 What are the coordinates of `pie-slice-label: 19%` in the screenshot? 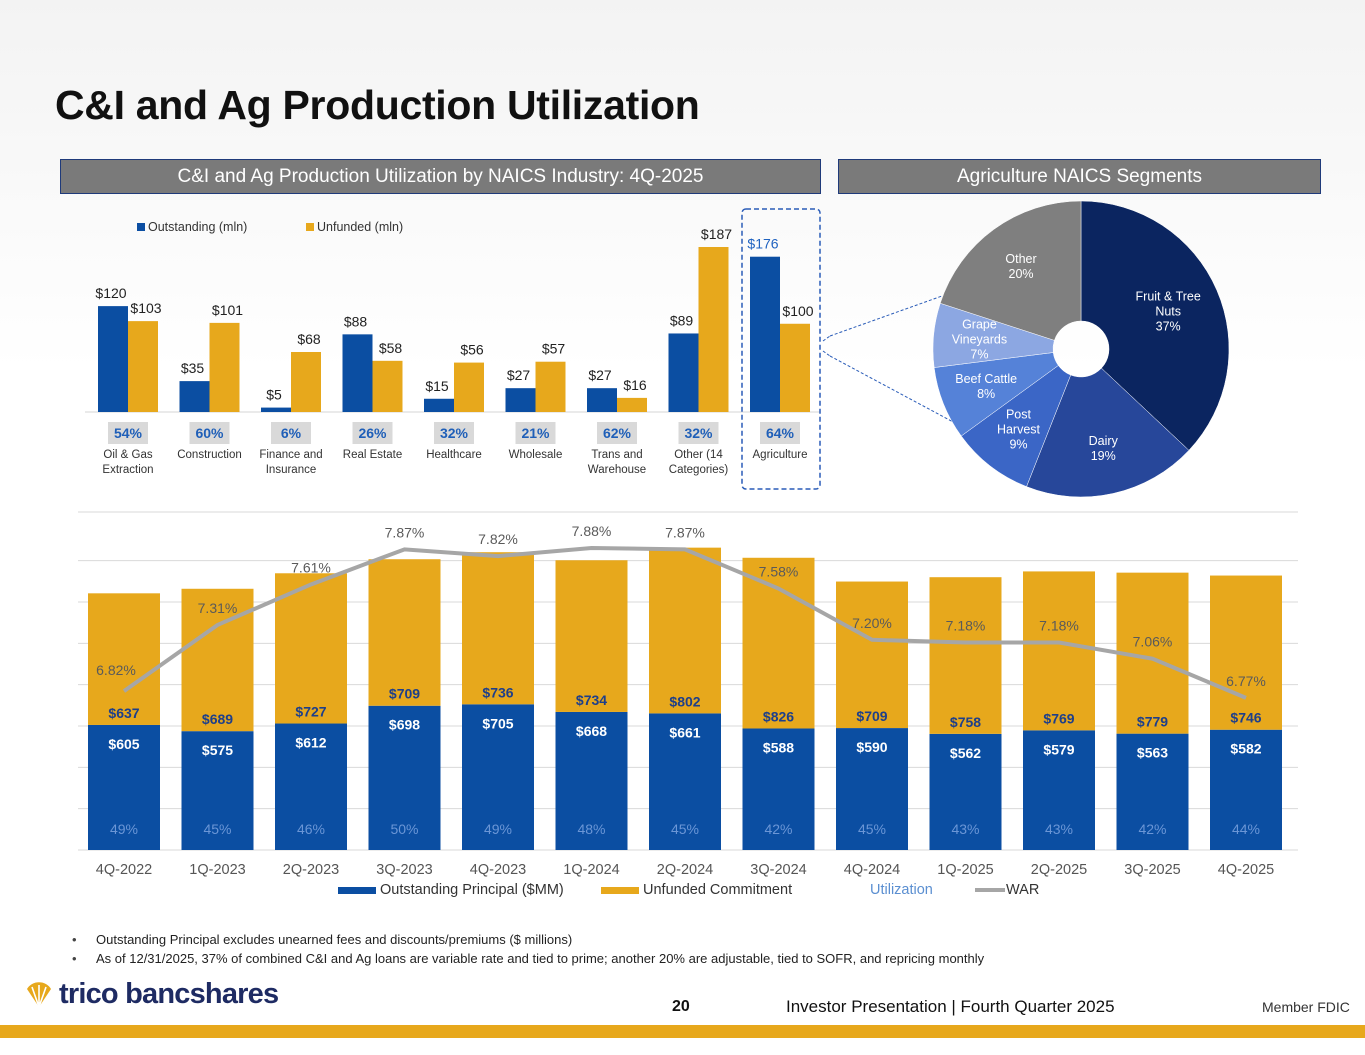 It's located at (1103, 456).